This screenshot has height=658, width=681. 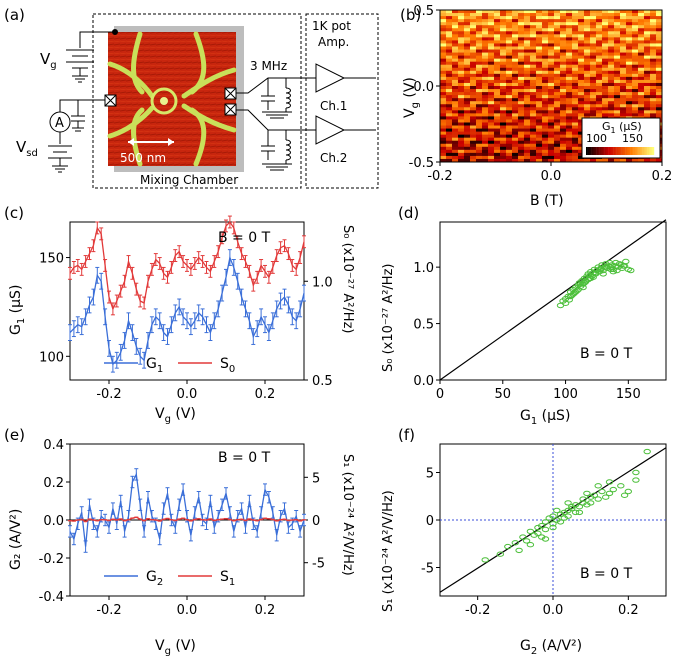 I want to click on ylabel-d: S₀ (x10⁻²⁷ A²/Hz), so click(x=388, y=318).